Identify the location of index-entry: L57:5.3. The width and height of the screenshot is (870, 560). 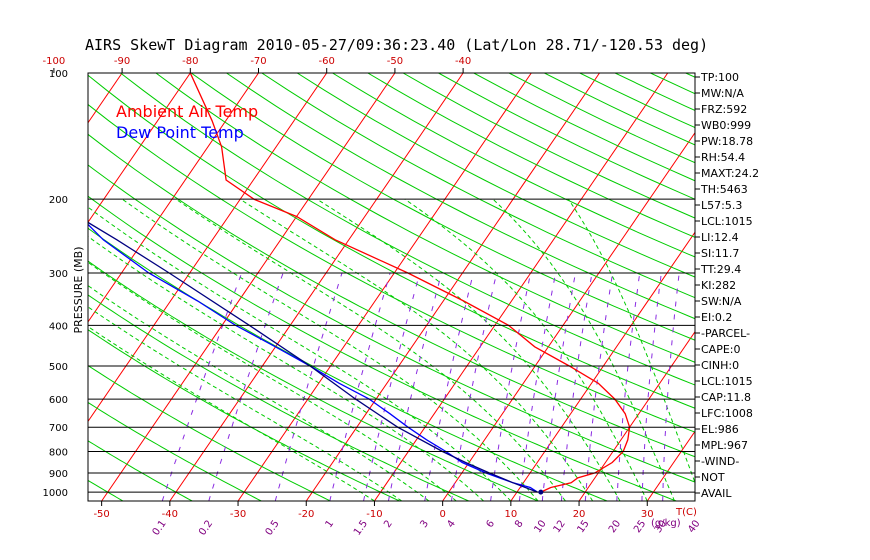
(721, 205).